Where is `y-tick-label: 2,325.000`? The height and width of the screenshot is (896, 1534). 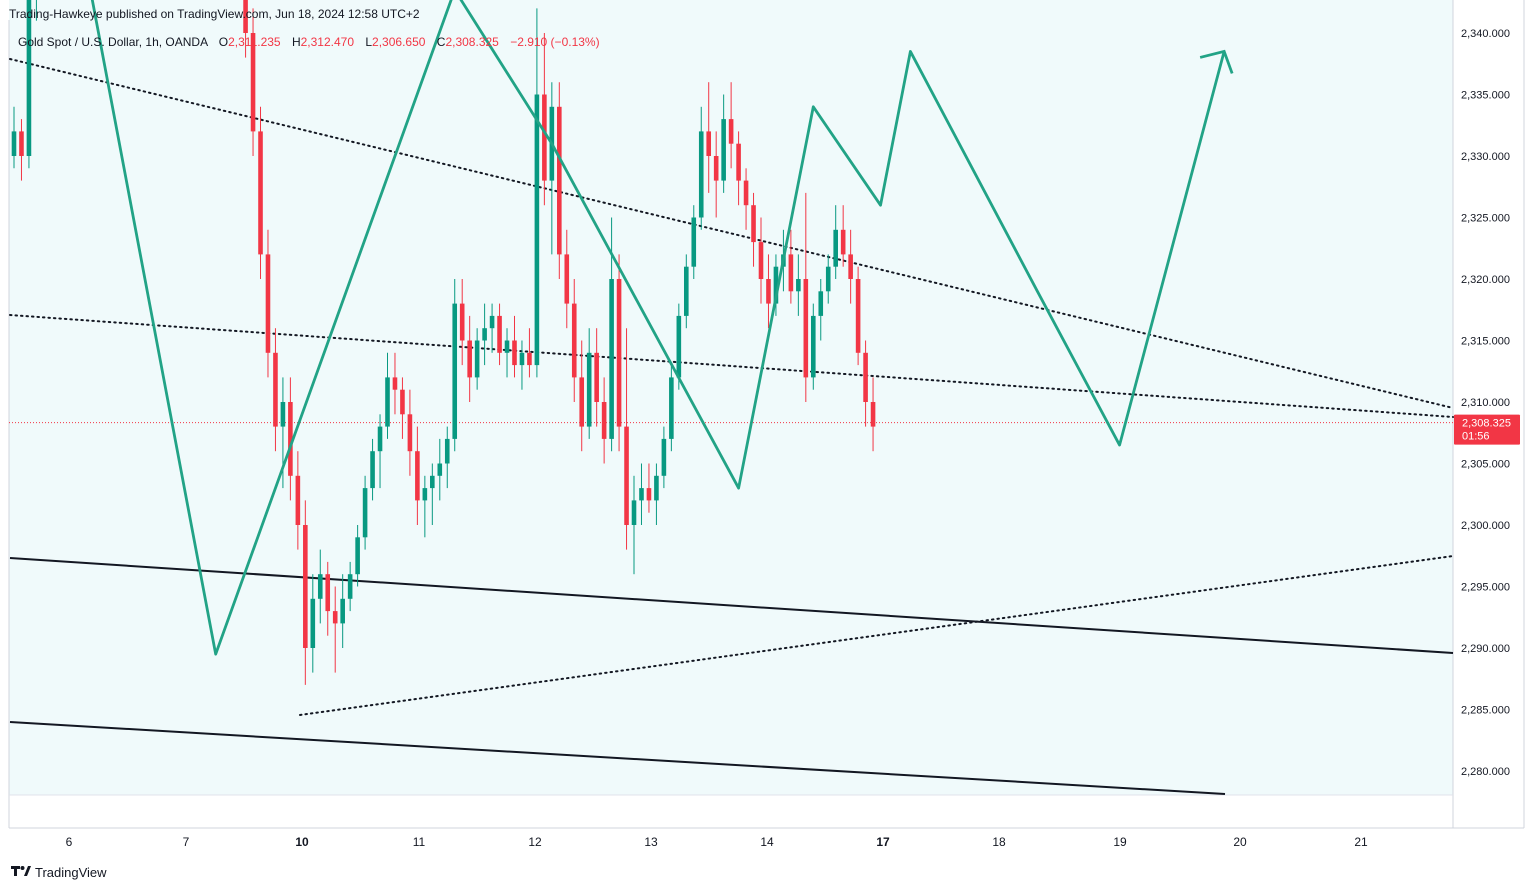
y-tick-label: 2,325.000 is located at coordinates (1485, 219).